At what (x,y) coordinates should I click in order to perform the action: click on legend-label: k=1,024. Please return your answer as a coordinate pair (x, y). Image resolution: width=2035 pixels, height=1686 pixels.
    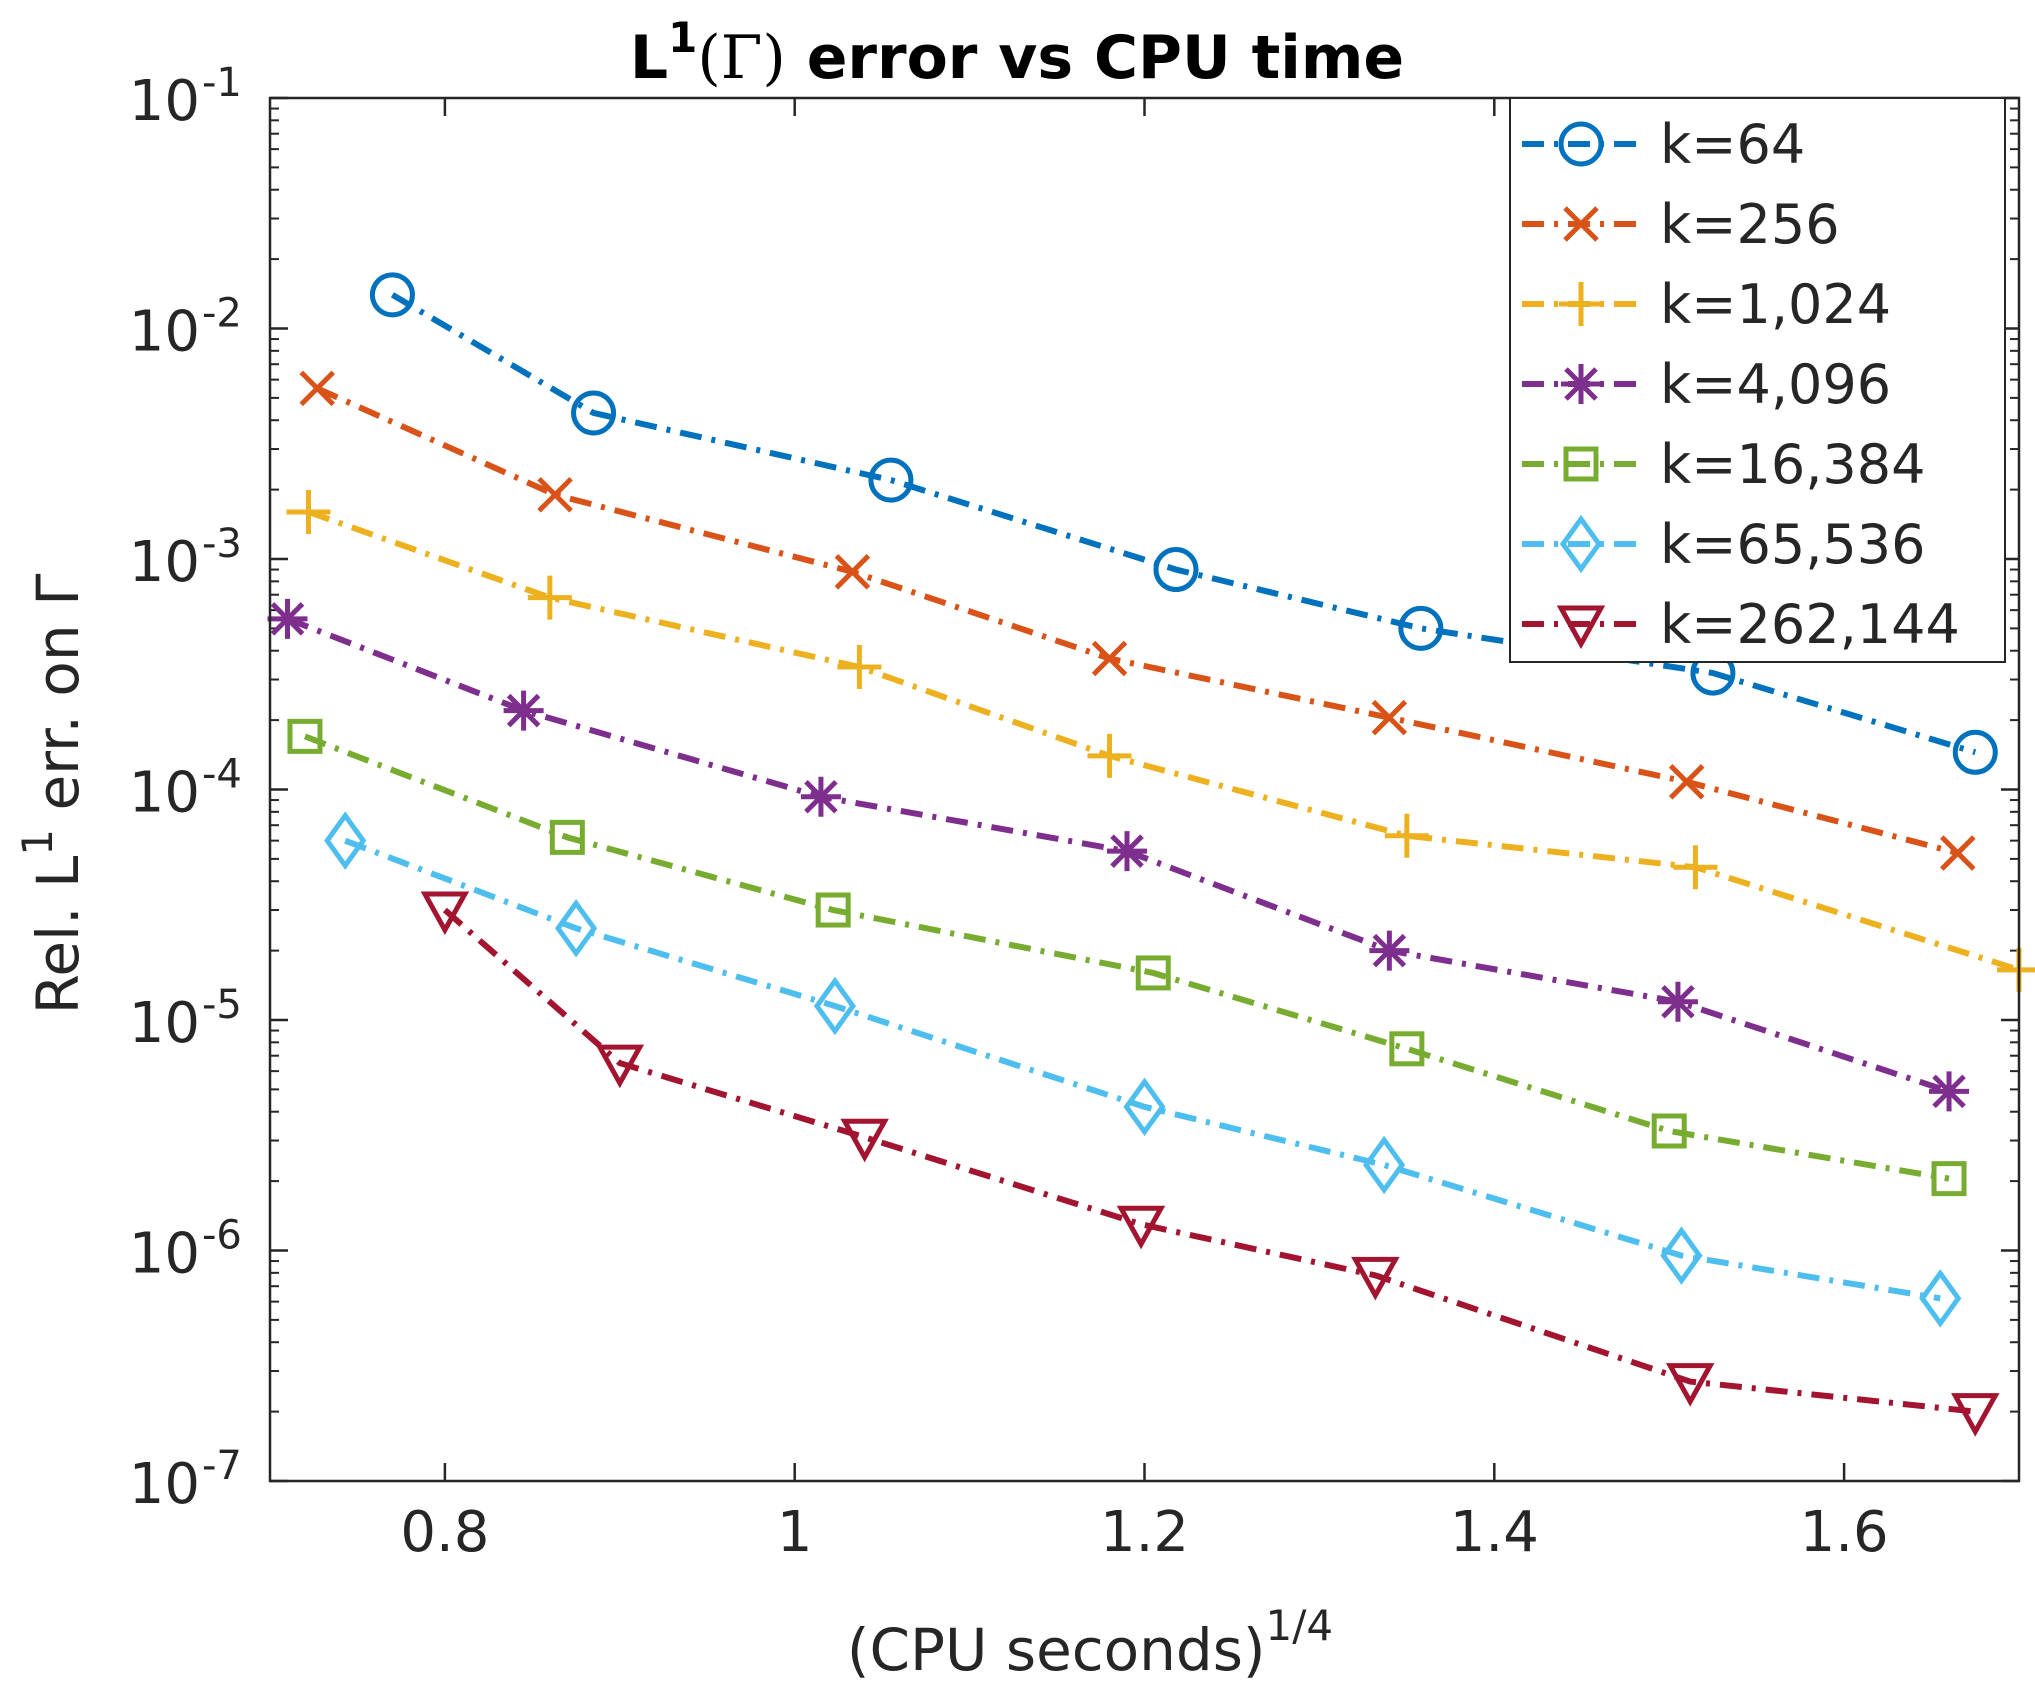
    Looking at the image, I should click on (1775, 304).